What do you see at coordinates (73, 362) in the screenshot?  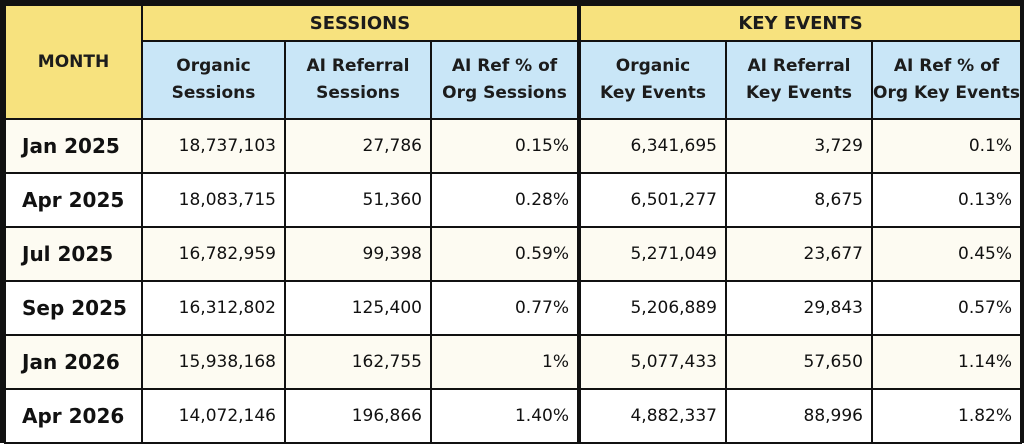 I see `month-cell: Jan 2026` at bounding box center [73, 362].